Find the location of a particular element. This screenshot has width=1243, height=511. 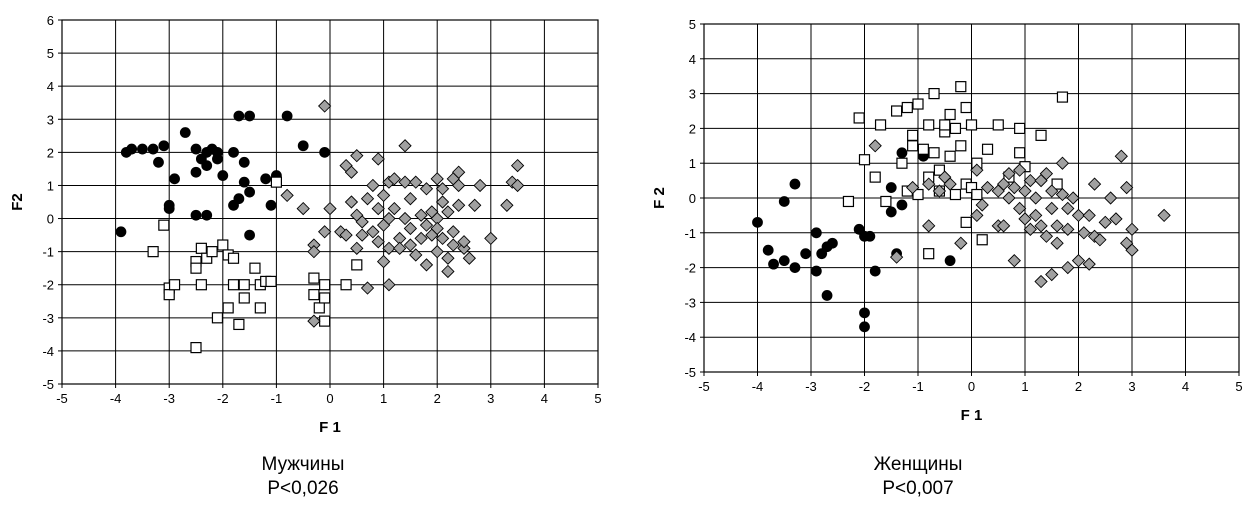

caption-group-label: Женщины is located at coordinates (918, 464).